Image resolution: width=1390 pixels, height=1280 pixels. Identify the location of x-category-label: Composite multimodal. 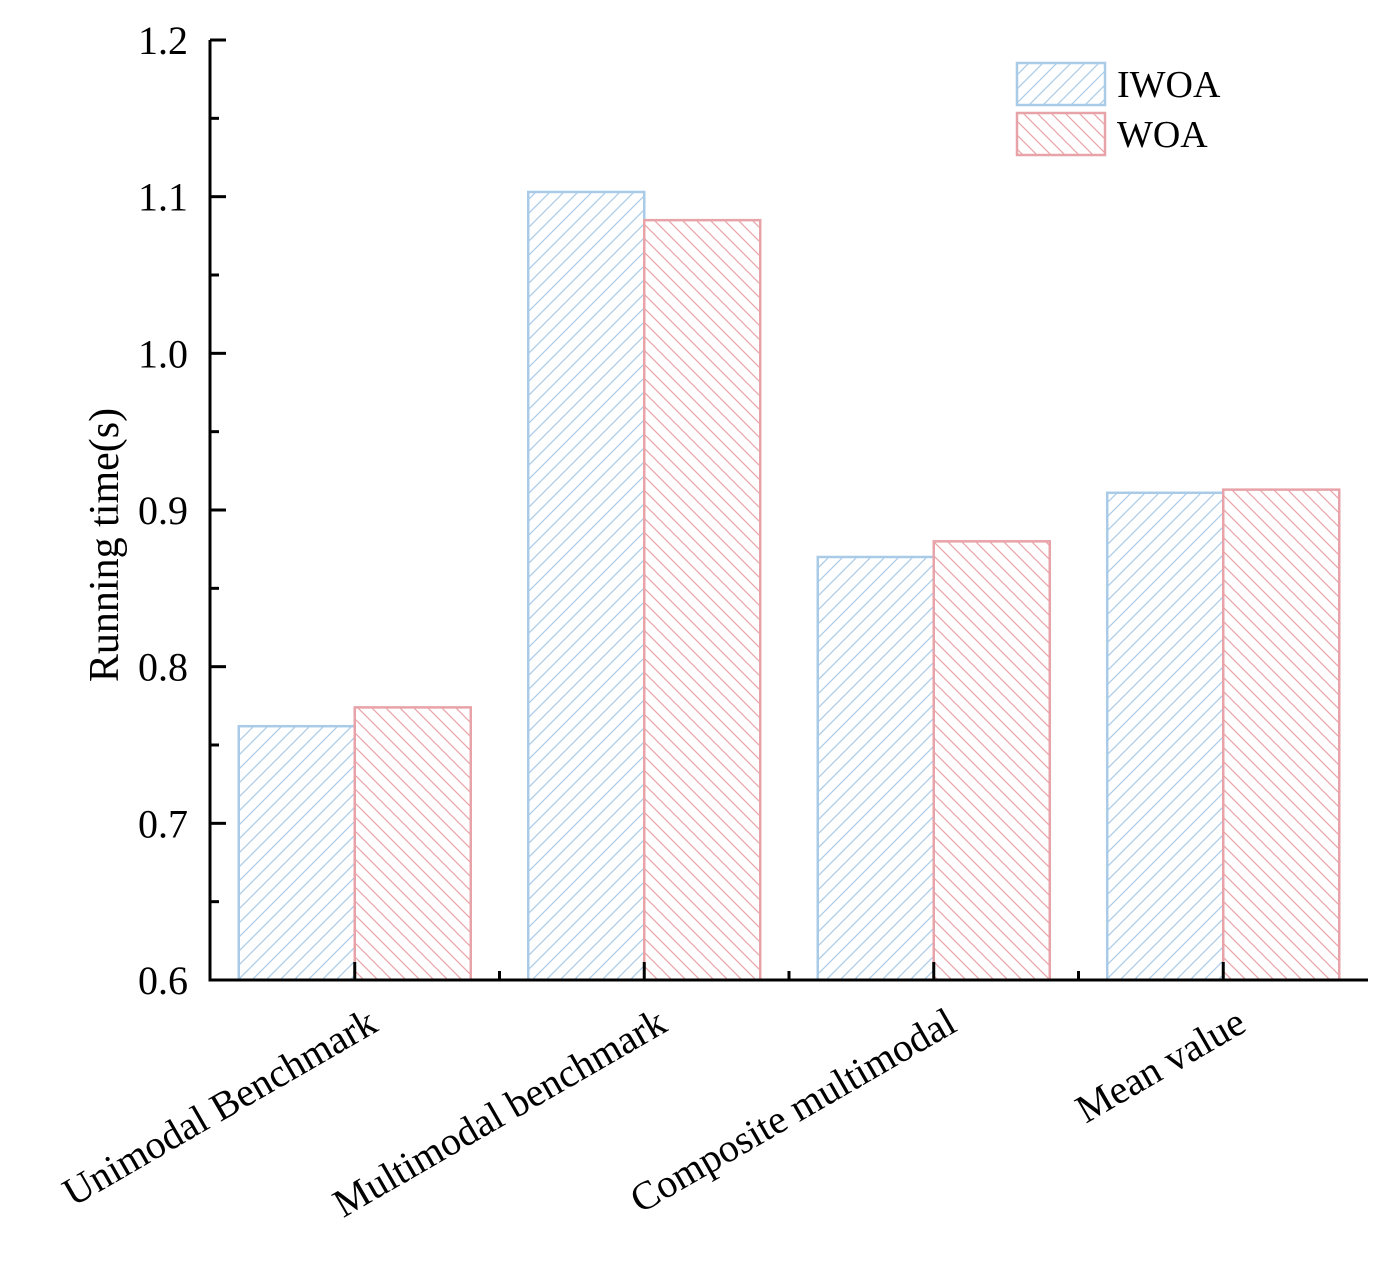
(792, 1110).